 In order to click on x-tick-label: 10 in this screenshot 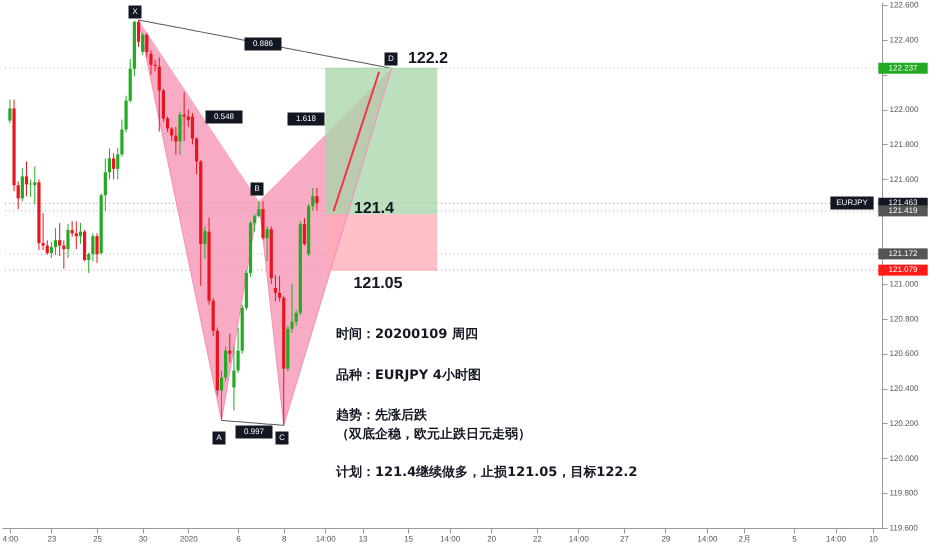, I will do `click(873, 539)`.